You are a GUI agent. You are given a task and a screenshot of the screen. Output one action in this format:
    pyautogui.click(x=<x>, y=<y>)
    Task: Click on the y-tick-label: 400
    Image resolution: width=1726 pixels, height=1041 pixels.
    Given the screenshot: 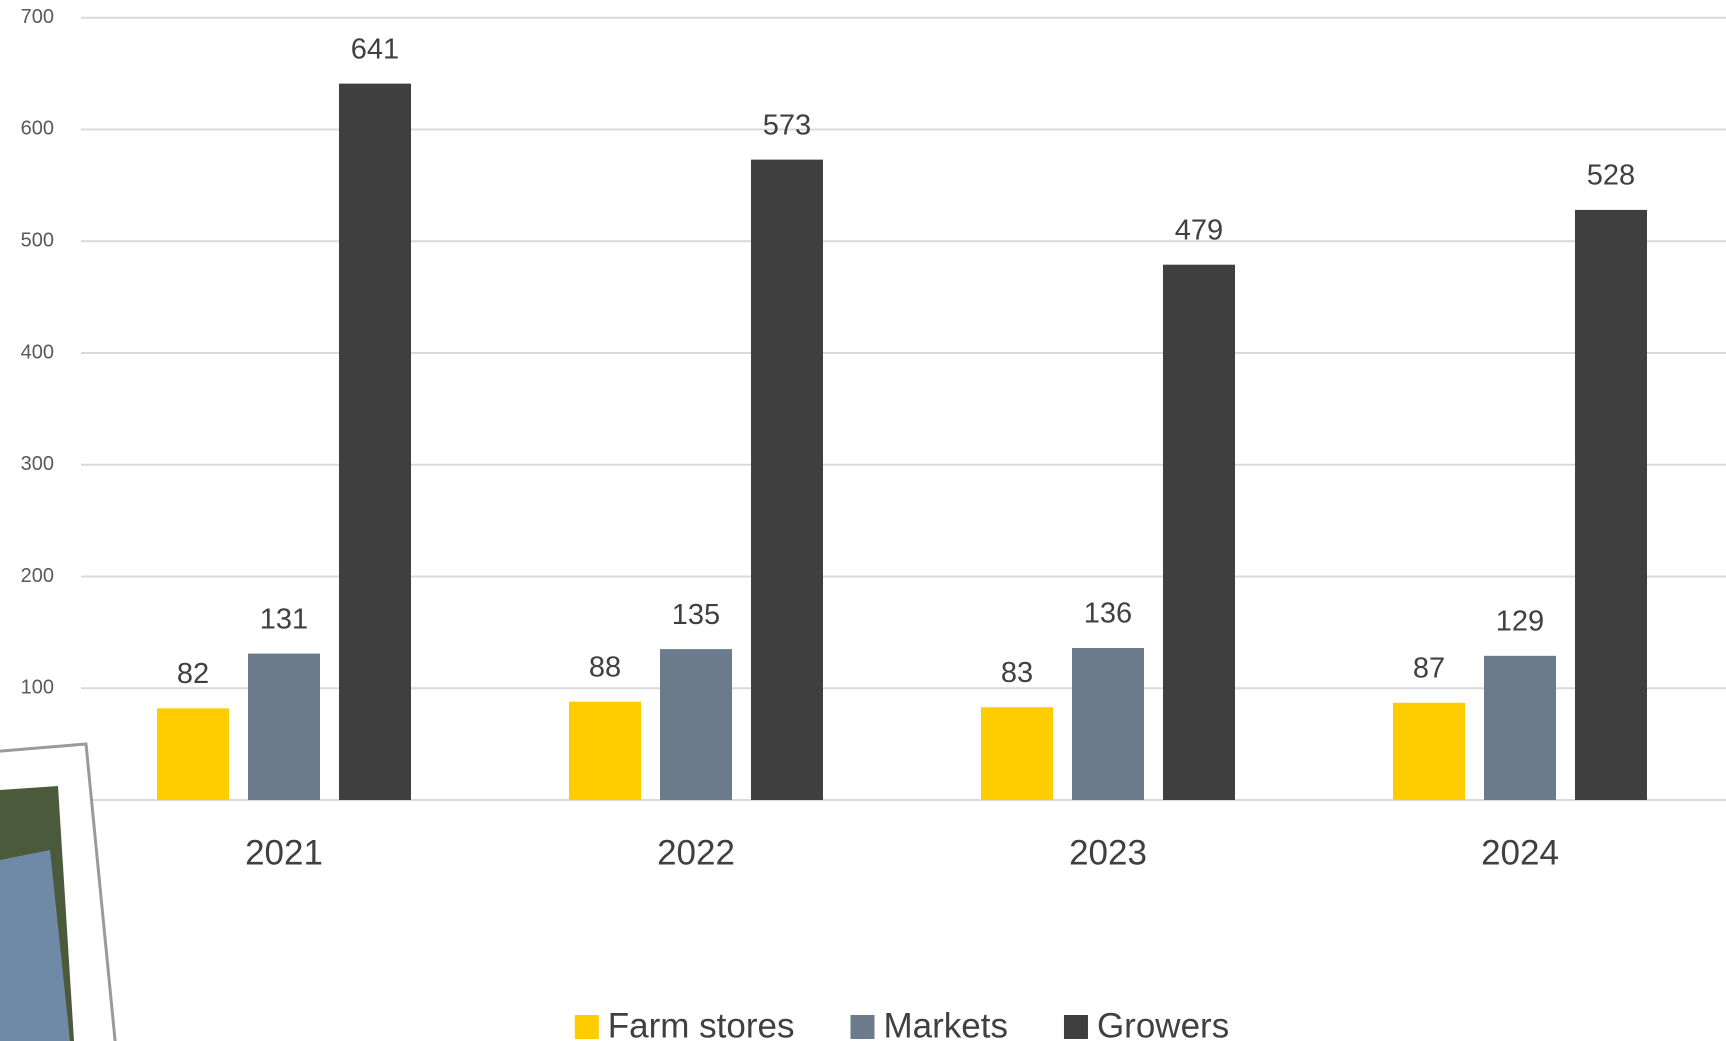 What is the action you would take?
    pyautogui.click(x=37, y=352)
    